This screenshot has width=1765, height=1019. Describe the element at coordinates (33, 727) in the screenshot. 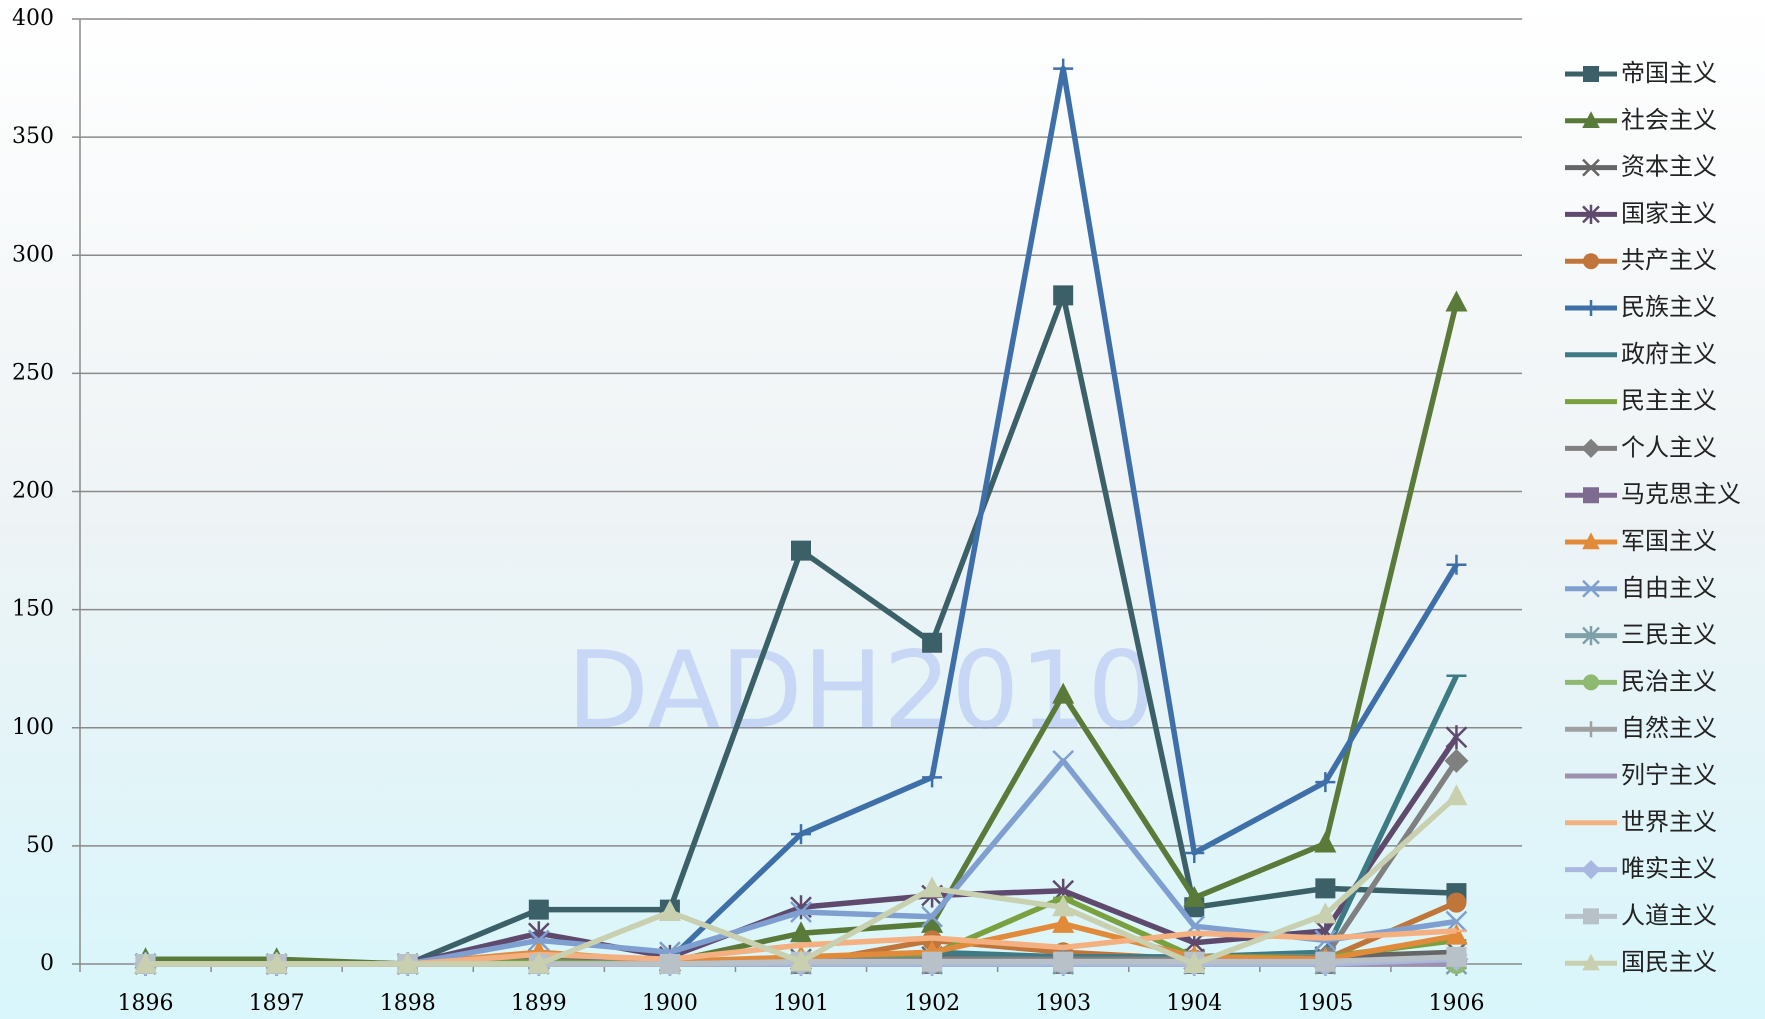

I see `y-tick-label: 100` at that location.